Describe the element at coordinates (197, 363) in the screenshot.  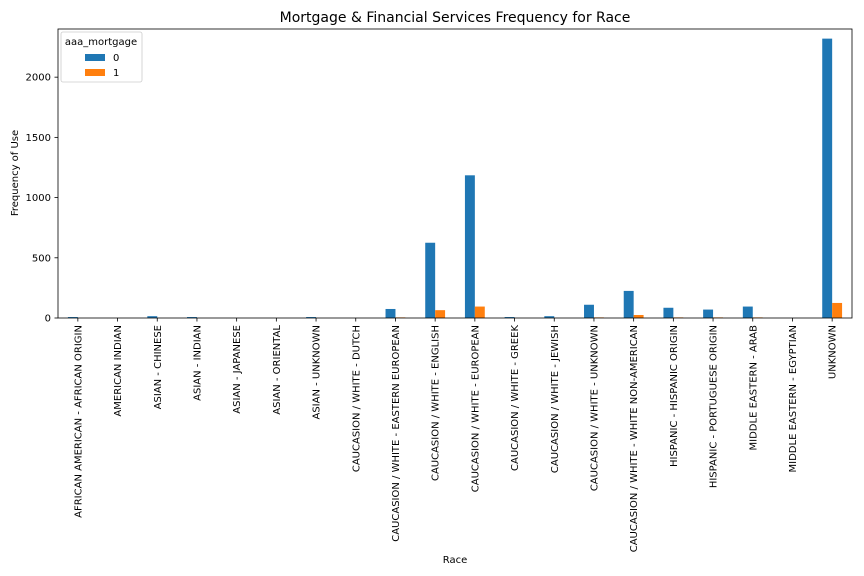
I see `x-tick-label-3: ASIAN - INDIAN` at that location.